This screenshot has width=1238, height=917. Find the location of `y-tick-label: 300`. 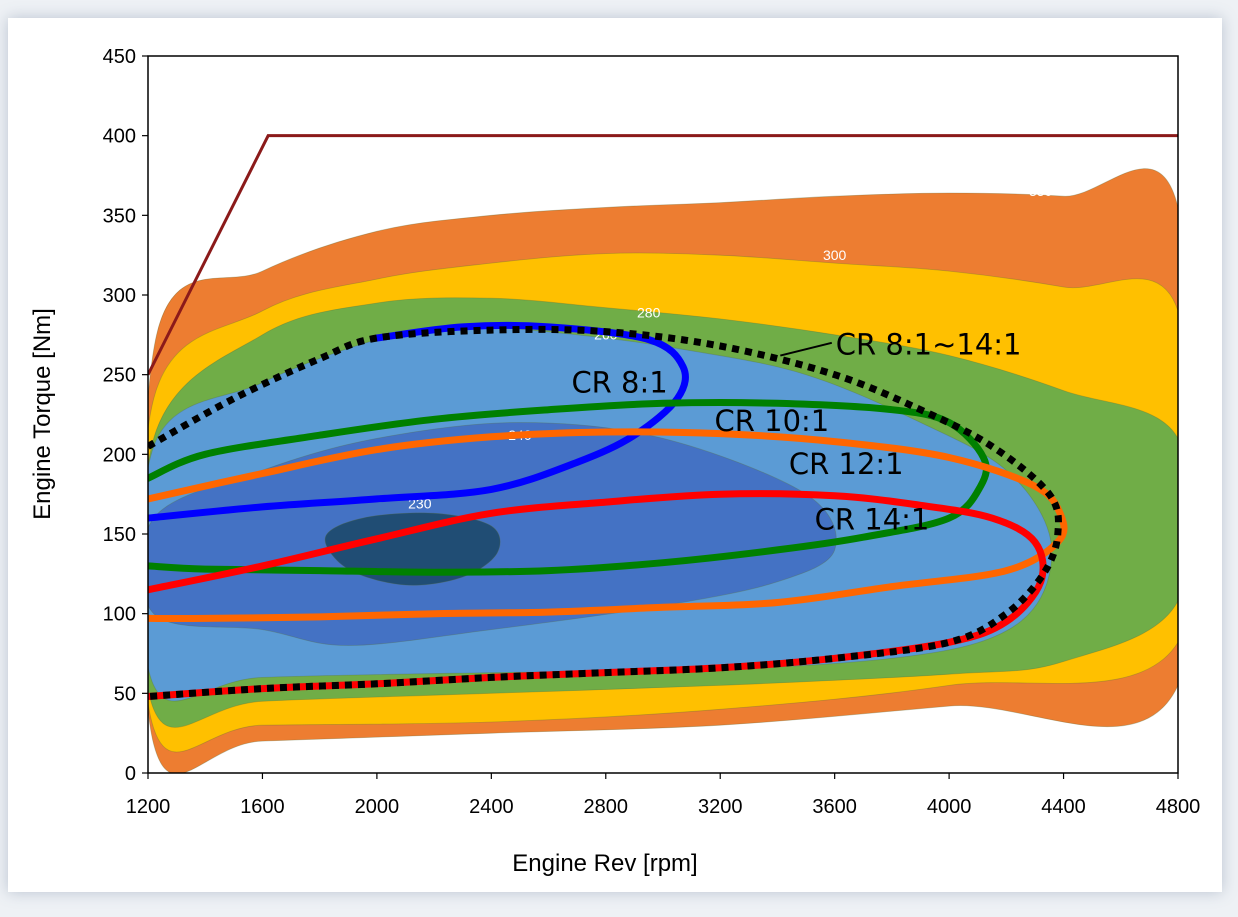

y-tick-label: 300 is located at coordinates (119, 296).